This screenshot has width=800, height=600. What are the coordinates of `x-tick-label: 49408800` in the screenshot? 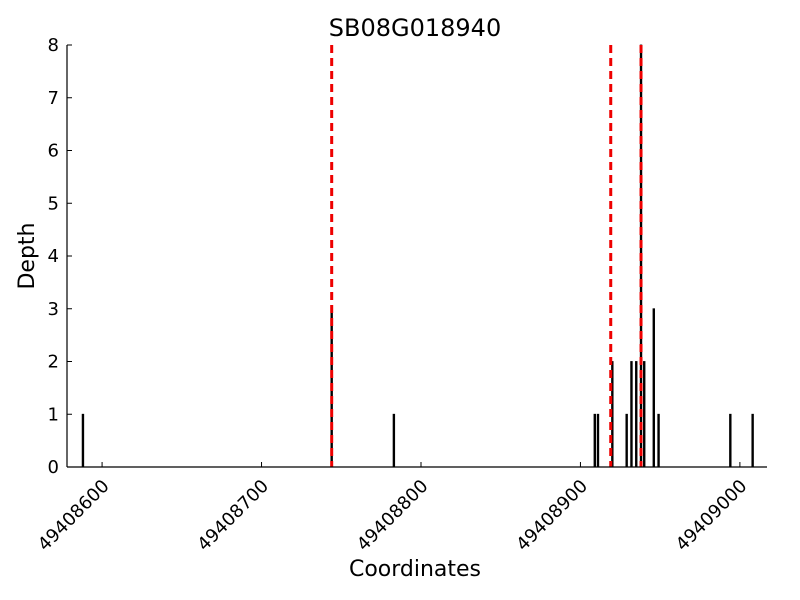 It's located at (393, 516).